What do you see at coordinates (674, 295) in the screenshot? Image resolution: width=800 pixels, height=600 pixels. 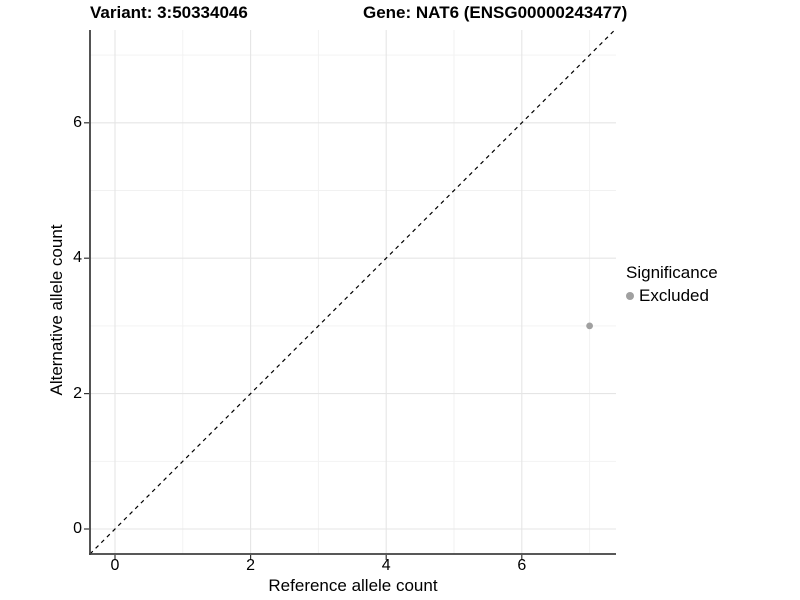 I see `legend-entry-label: Excluded` at bounding box center [674, 295].